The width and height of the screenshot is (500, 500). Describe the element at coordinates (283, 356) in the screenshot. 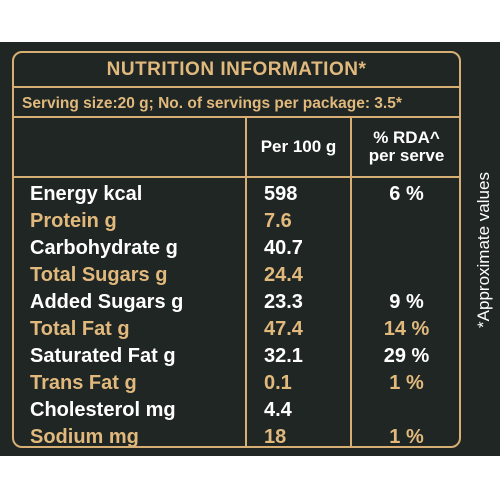

I see `nutrient-per-100g: 32.1` at that location.